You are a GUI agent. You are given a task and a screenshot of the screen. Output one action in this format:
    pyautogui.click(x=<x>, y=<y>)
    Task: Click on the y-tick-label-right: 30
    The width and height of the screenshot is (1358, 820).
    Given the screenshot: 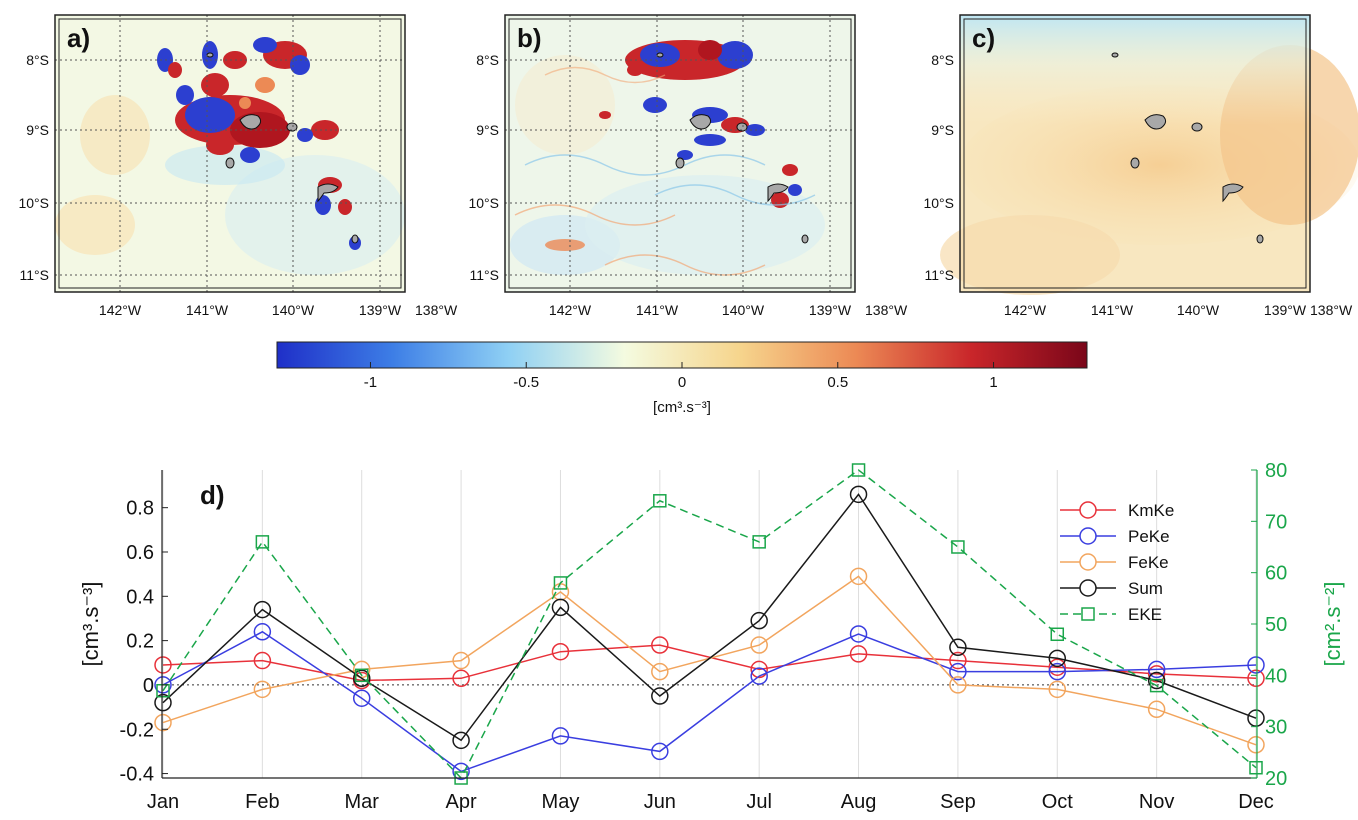 What is the action you would take?
    pyautogui.click(x=1276, y=728)
    